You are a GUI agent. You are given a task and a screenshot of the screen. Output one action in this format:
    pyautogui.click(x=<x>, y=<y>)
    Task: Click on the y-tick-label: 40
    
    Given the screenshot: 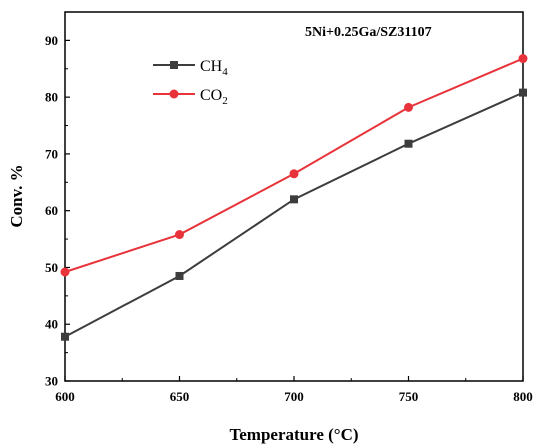 What is the action you would take?
    pyautogui.click(x=51, y=324)
    